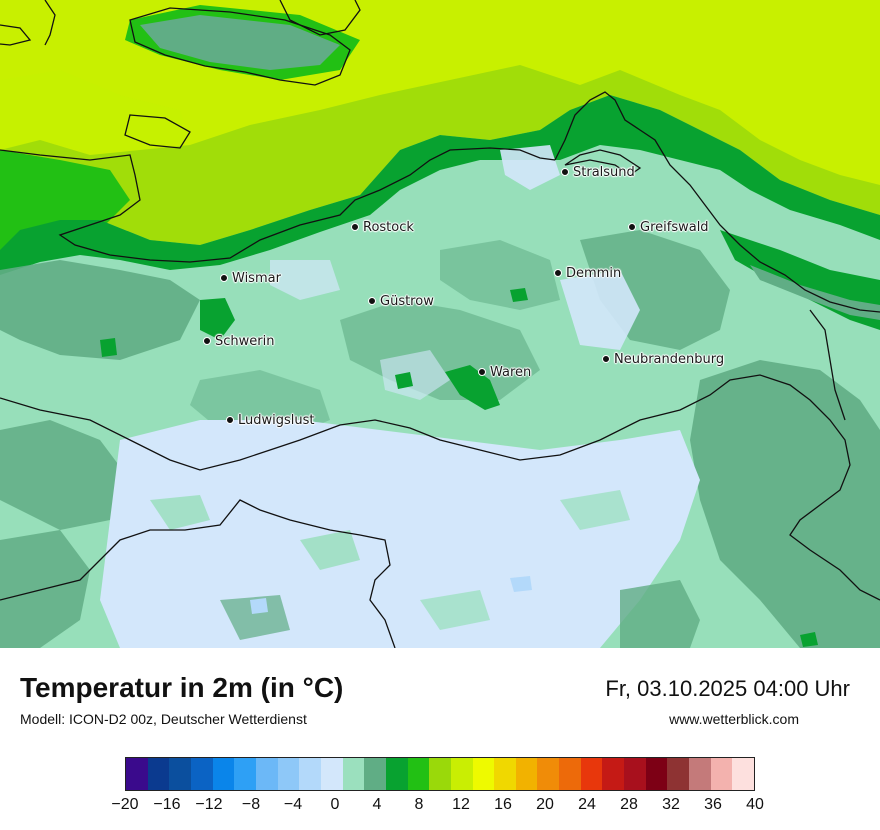 The image size is (880, 830). What do you see at coordinates (587, 273) in the screenshot?
I see `city-demmin: Demmin` at bounding box center [587, 273].